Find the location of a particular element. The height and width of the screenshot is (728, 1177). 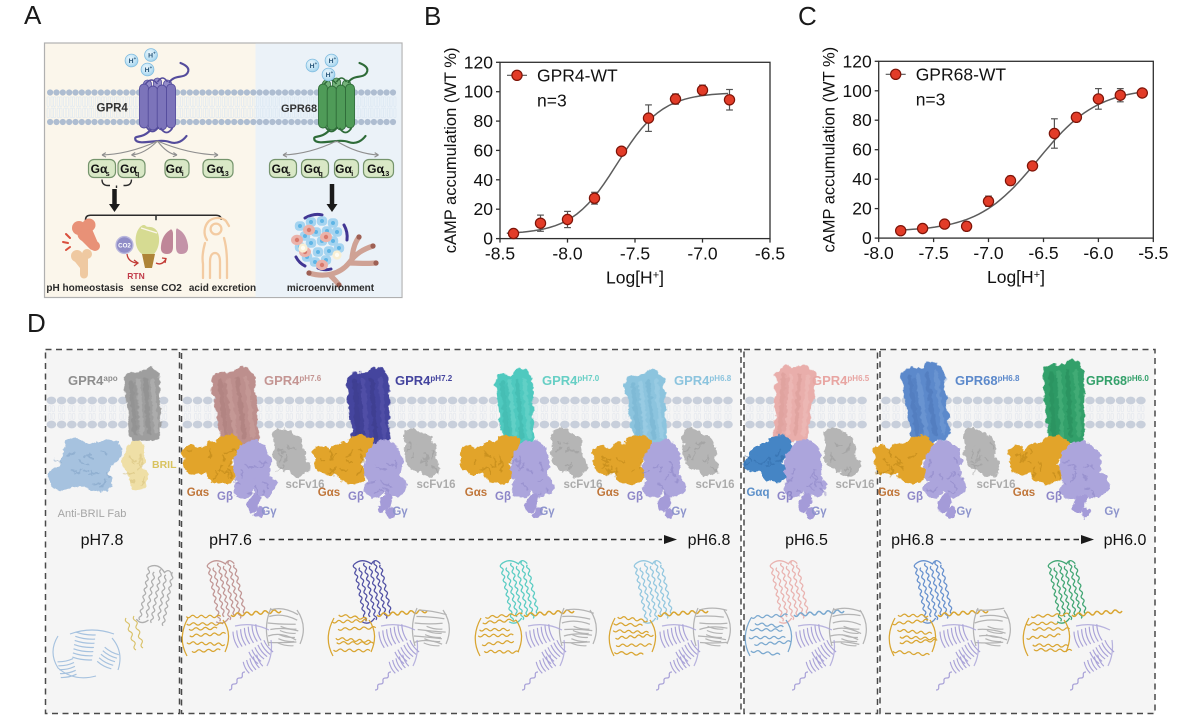

svg-text: -6.0 is located at coordinates (1098, 253).